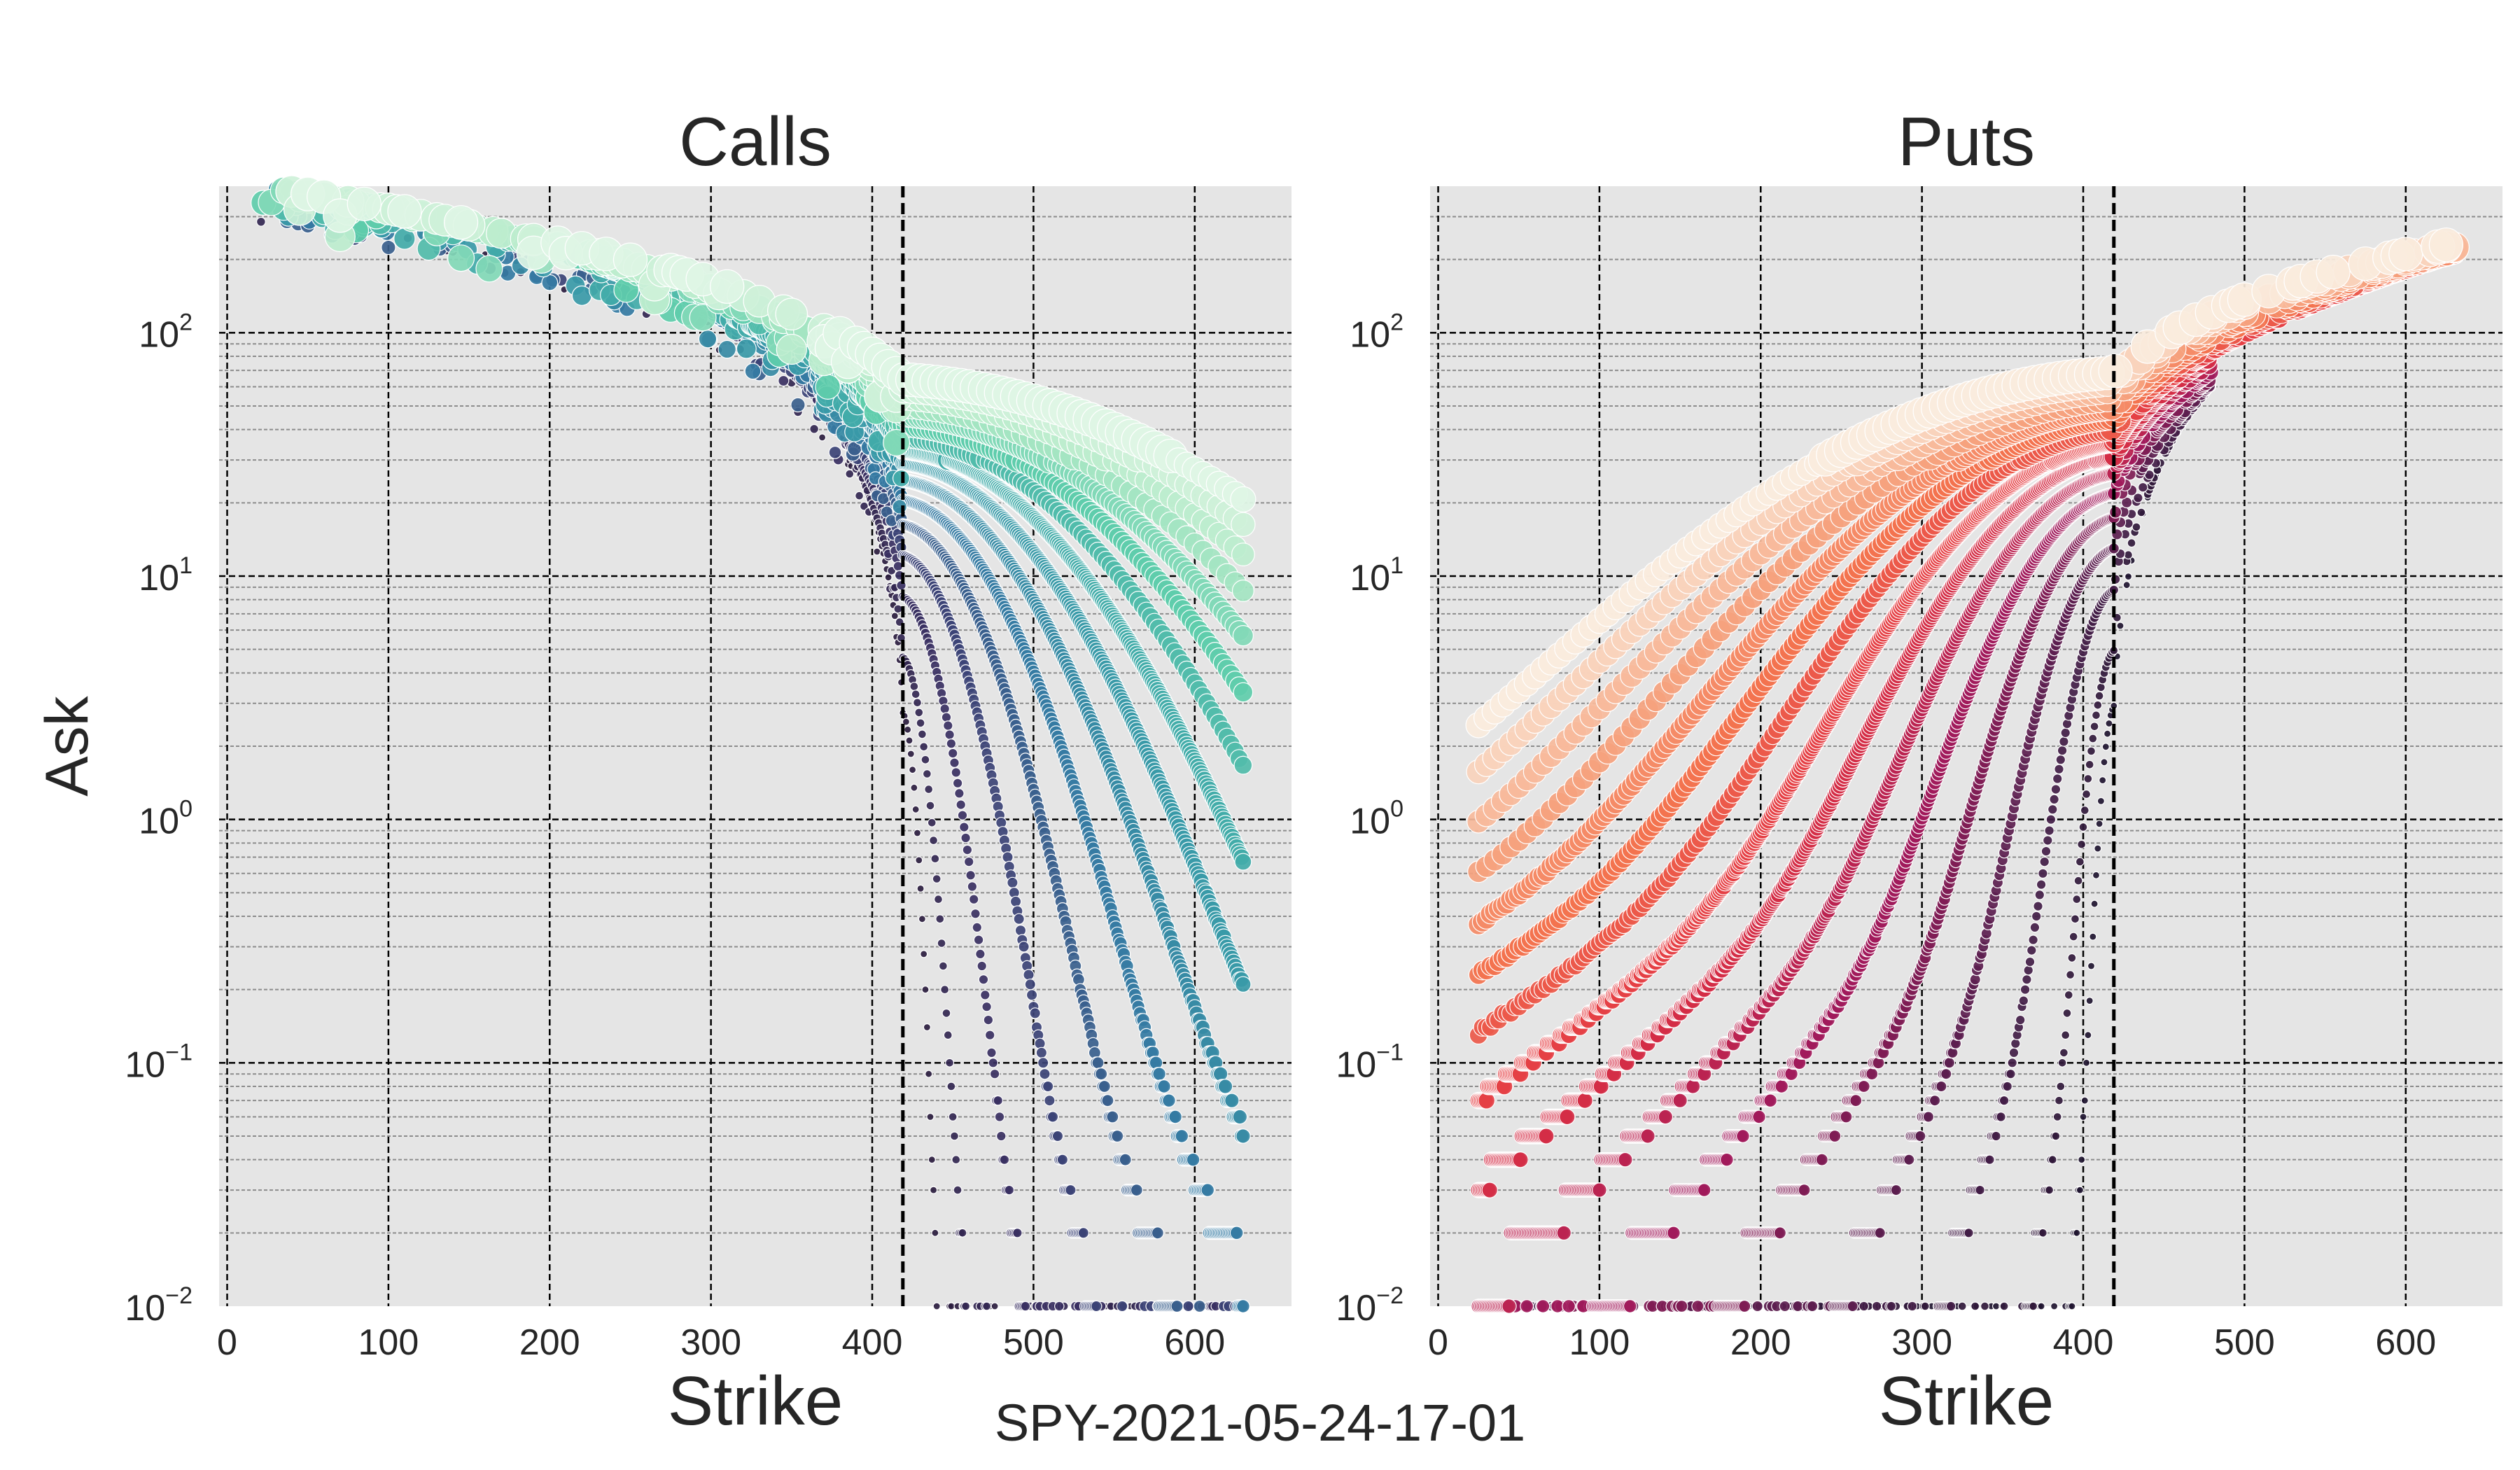 This screenshot has height=1470, width=2520. What do you see at coordinates (1033, 1342) in the screenshot?
I see `x-tick-label: 500` at bounding box center [1033, 1342].